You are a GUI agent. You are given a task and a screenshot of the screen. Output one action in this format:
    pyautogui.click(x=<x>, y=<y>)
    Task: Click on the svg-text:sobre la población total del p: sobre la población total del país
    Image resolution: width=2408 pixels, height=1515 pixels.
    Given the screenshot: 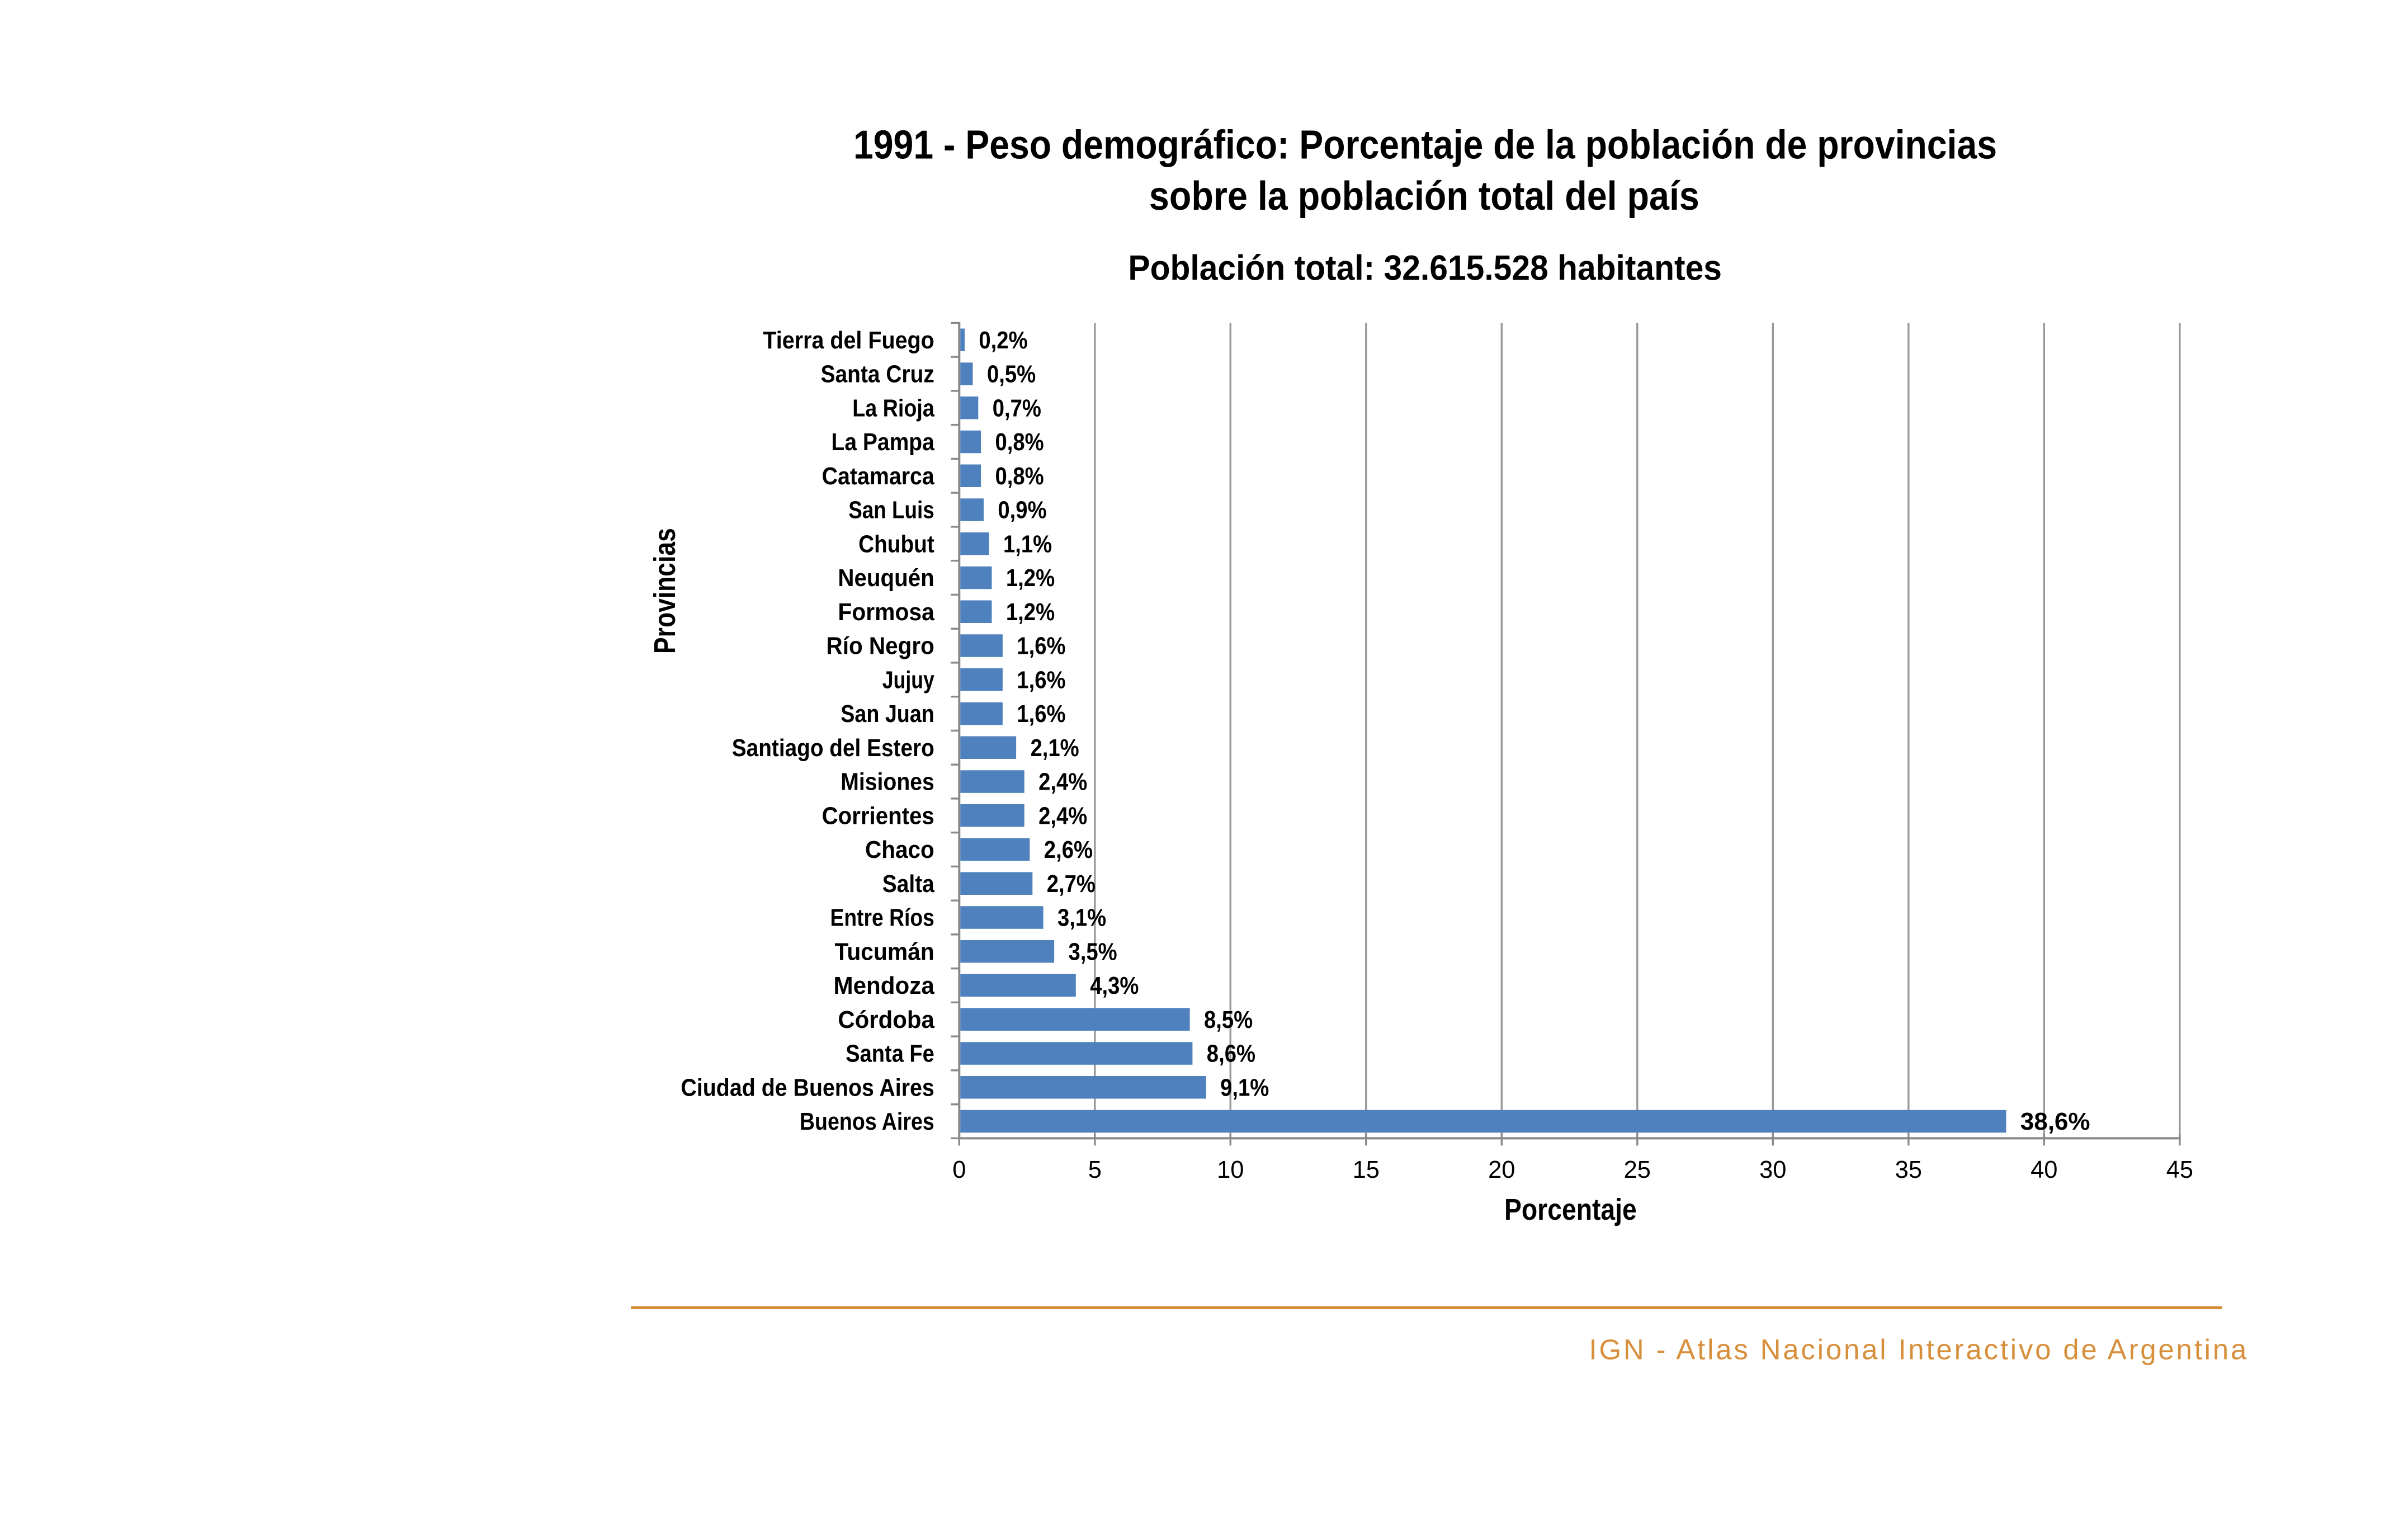 What is the action you would take?
    pyautogui.click(x=1424, y=196)
    